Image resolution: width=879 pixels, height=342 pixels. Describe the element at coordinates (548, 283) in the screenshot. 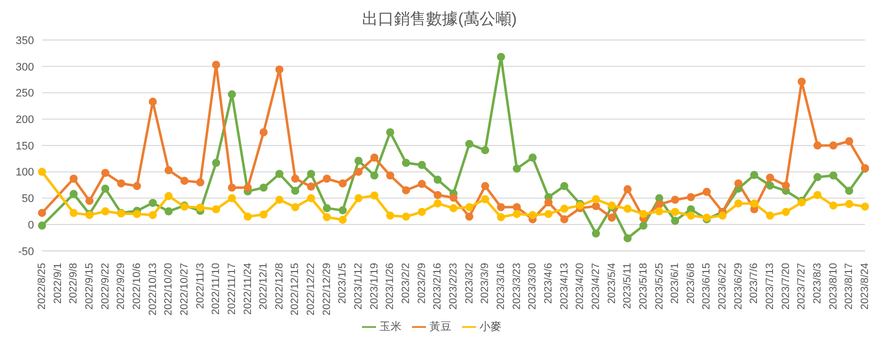

I see `x-tick-label: 2023/4/6` at that location.